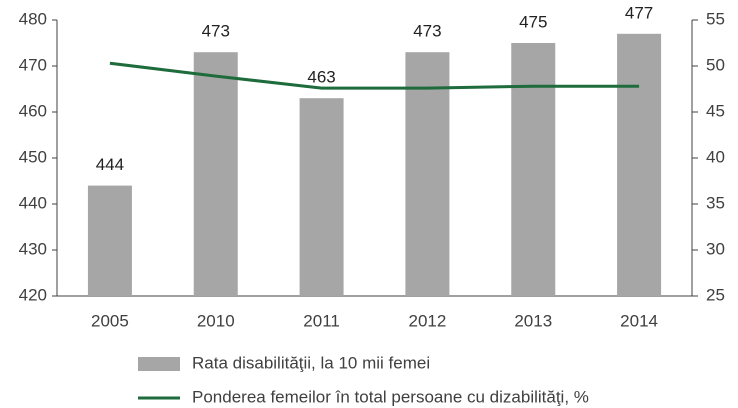 The width and height of the screenshot is (738, 408). Describe the element at coordinates (715, 294) in the screenshot. I see `y2-tick-label: 25` at that location.